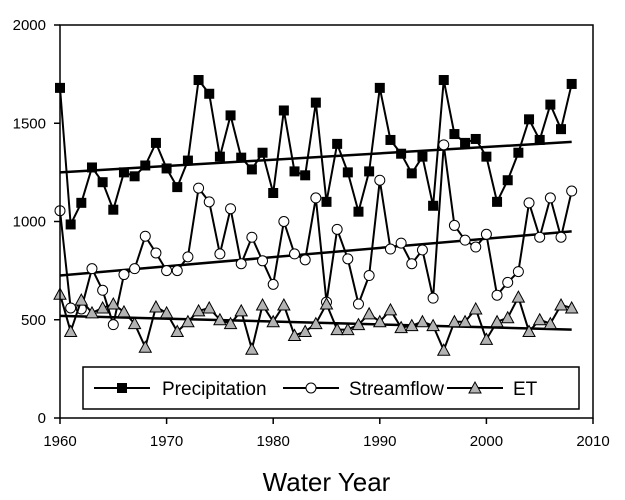  Describe the element at coordinates (33, 320) in the screenshot. I see `y-tick-label: 500` at that location.